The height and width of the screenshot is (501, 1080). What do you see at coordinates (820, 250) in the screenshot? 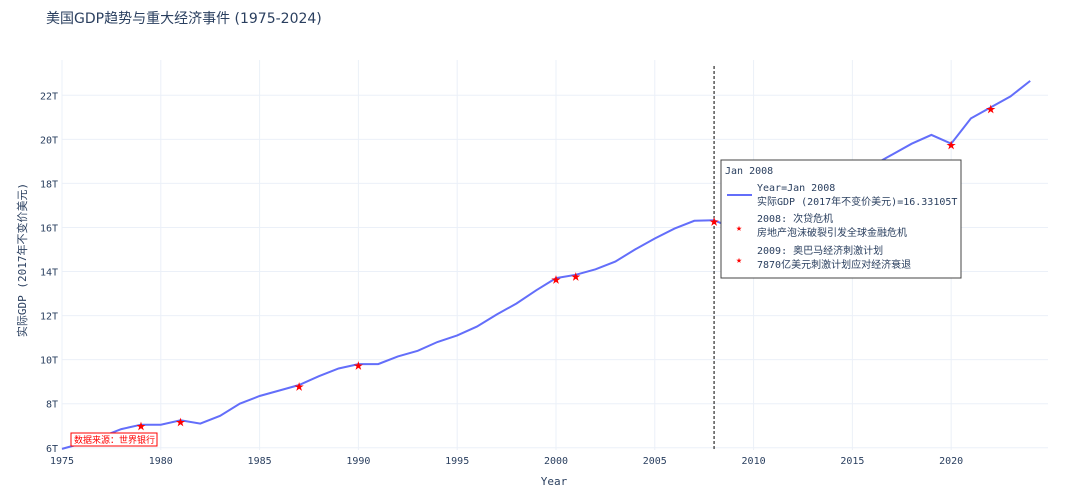
I see `hover-event2-title: 2009: 奥巴马经济刺激计划` at bounding box center [820, 250].